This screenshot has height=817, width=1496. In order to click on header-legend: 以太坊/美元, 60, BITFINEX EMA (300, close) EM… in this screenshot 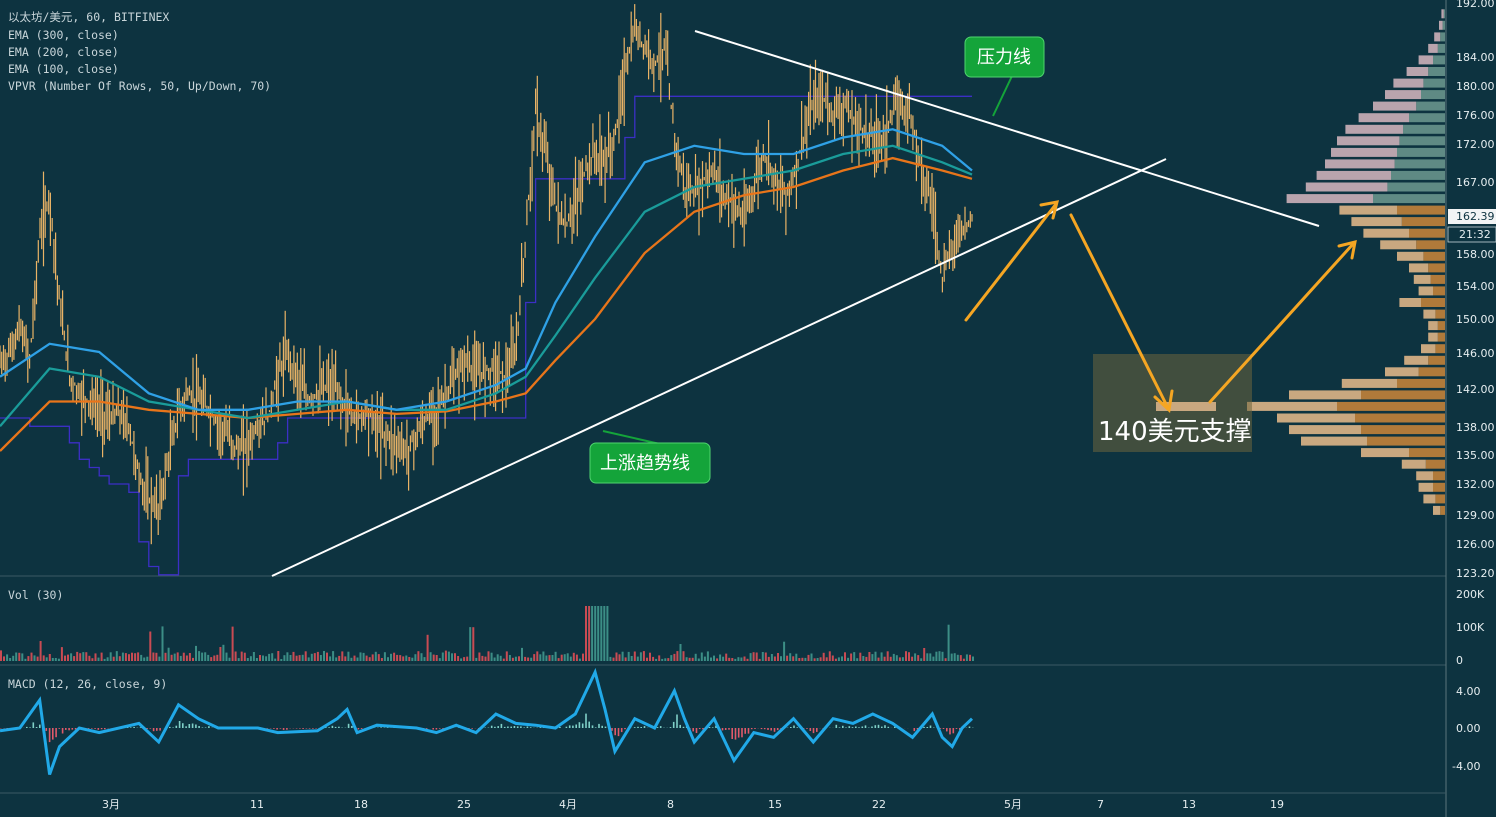, I will do `click(139, 51)`.